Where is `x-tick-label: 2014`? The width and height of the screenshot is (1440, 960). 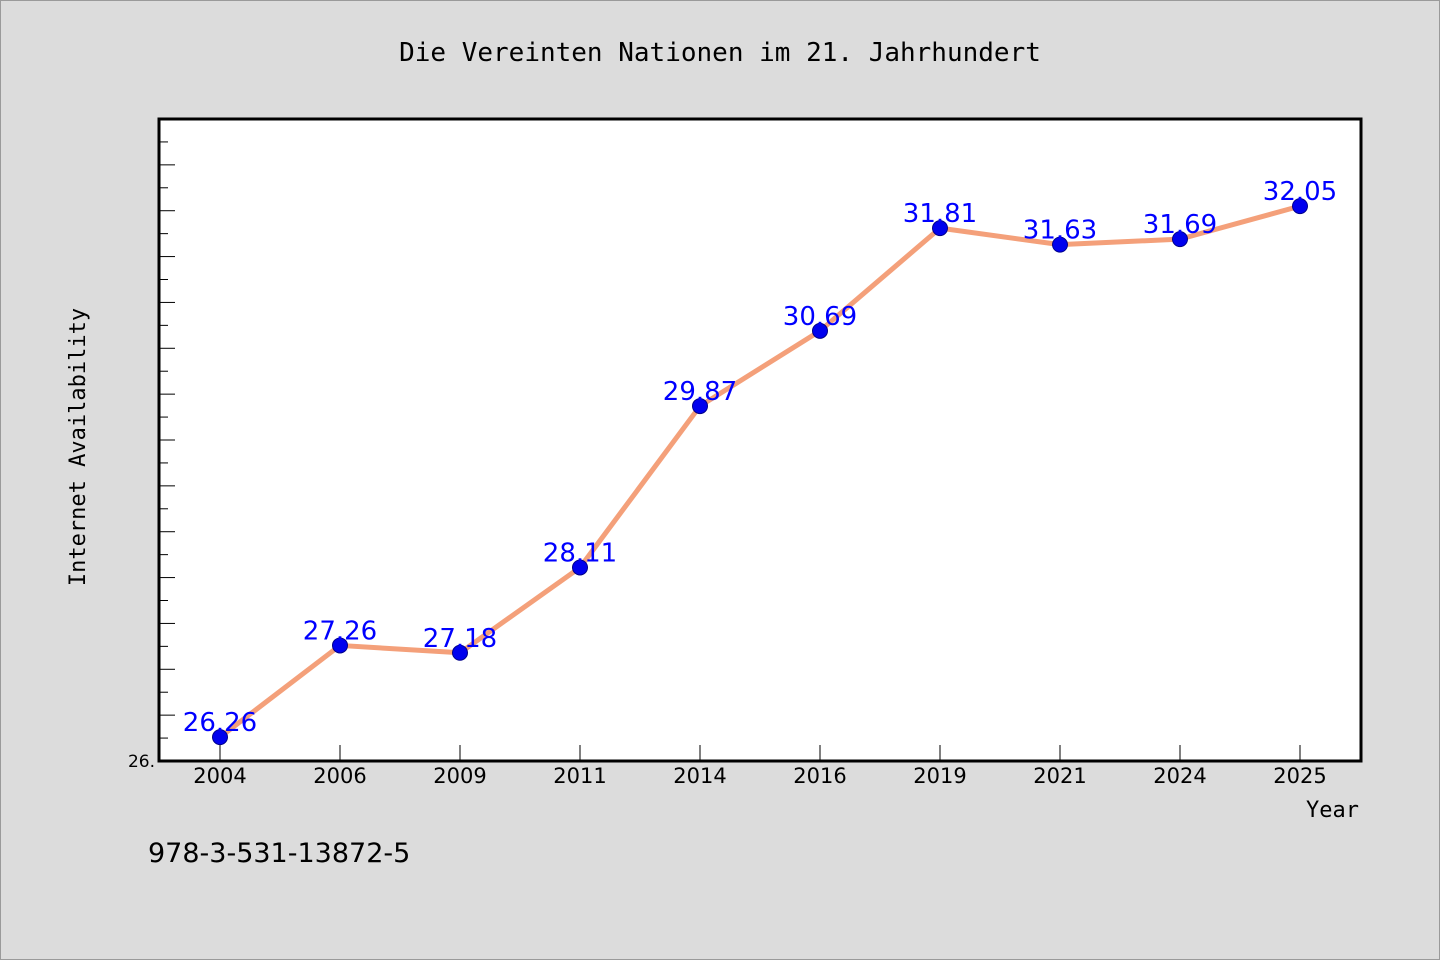 x-tick-label: 2014 is located at coordinates (699, 776).